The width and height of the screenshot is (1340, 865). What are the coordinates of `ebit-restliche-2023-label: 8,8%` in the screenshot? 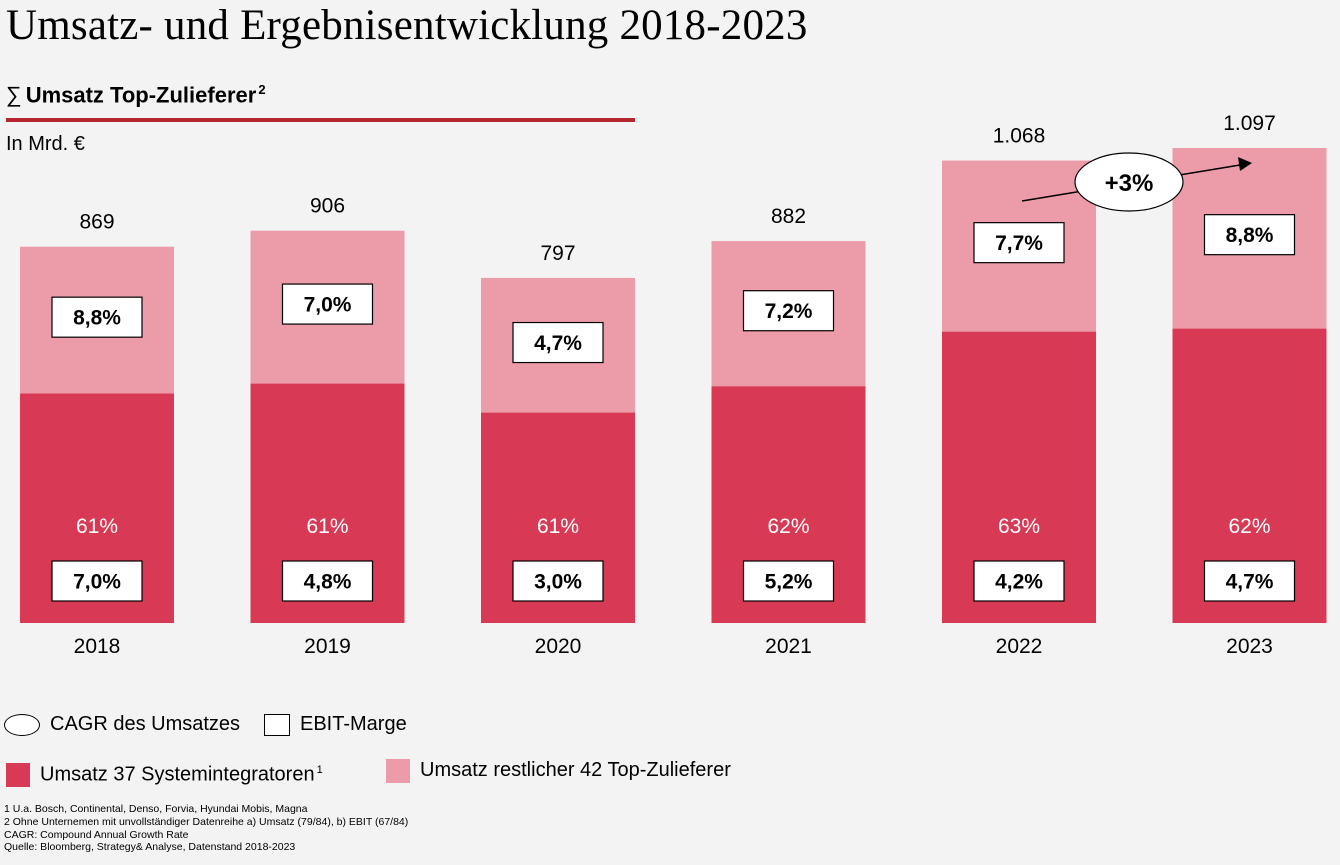 It's located at (1250, 235).